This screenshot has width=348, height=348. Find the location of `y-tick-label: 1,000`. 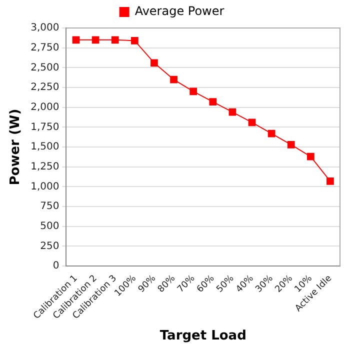

y-tick-label: 1,000 is located at coordinates (45, 186).